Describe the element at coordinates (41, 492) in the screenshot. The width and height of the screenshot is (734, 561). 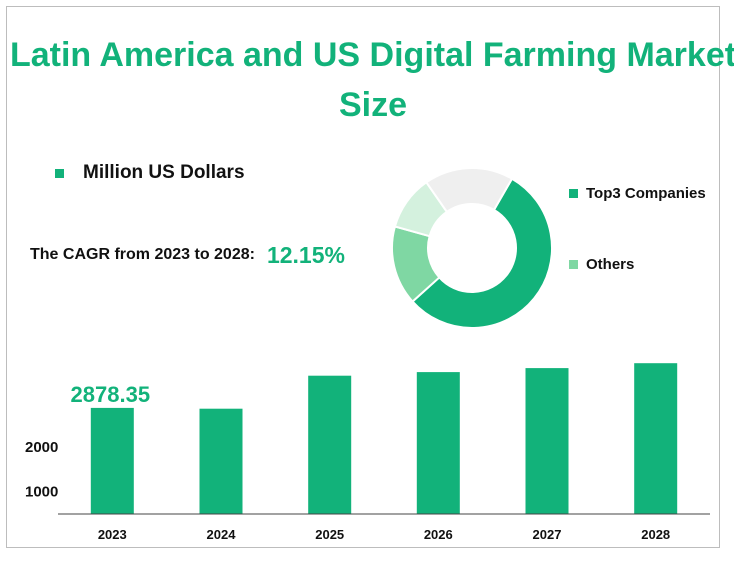
I see `y-tick-label-1000: 1000` at that location.